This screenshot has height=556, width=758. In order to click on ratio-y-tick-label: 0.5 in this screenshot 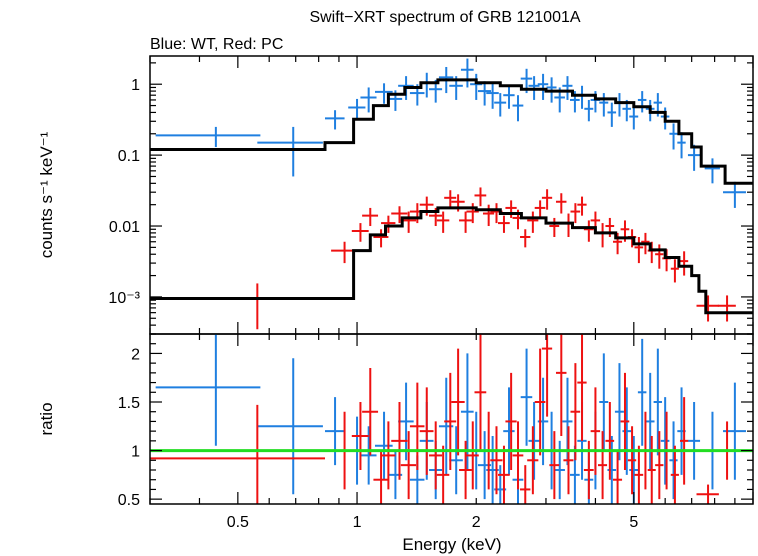, I will do `click(129, 500)`.